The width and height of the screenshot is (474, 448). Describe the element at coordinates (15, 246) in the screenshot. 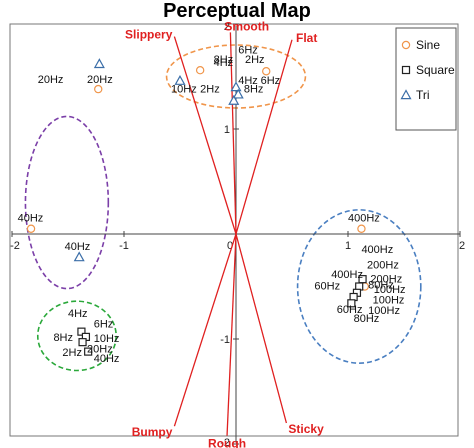

I see `x-tick-label: -2` at that location.